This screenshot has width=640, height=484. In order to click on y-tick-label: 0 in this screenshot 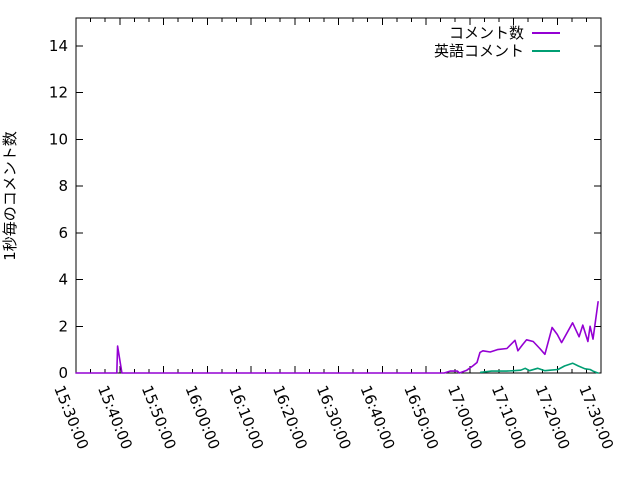, I will do `click(63, 373)`.